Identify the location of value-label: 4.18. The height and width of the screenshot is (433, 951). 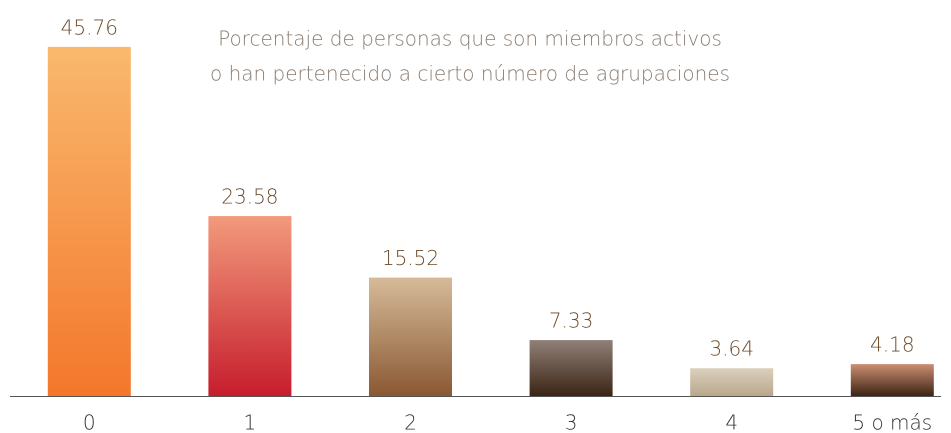
(892, 345).